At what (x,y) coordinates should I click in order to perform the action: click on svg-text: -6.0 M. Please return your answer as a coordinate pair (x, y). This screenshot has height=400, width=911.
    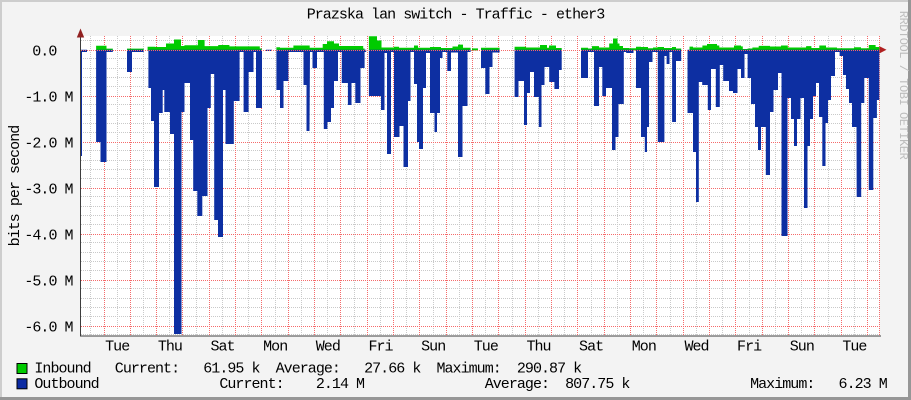
    Looking at the image, I should click on (48, 328).